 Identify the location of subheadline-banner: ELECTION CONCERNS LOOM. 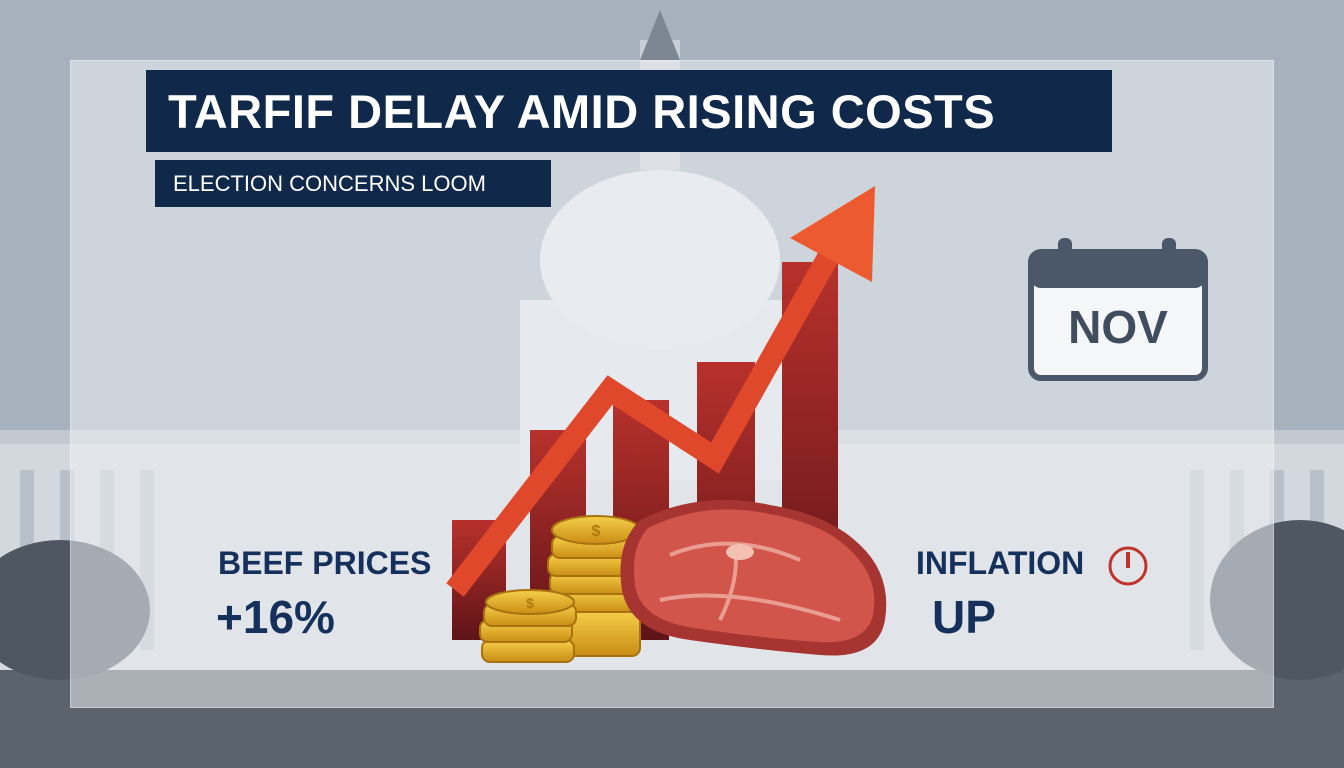
(353, 183).